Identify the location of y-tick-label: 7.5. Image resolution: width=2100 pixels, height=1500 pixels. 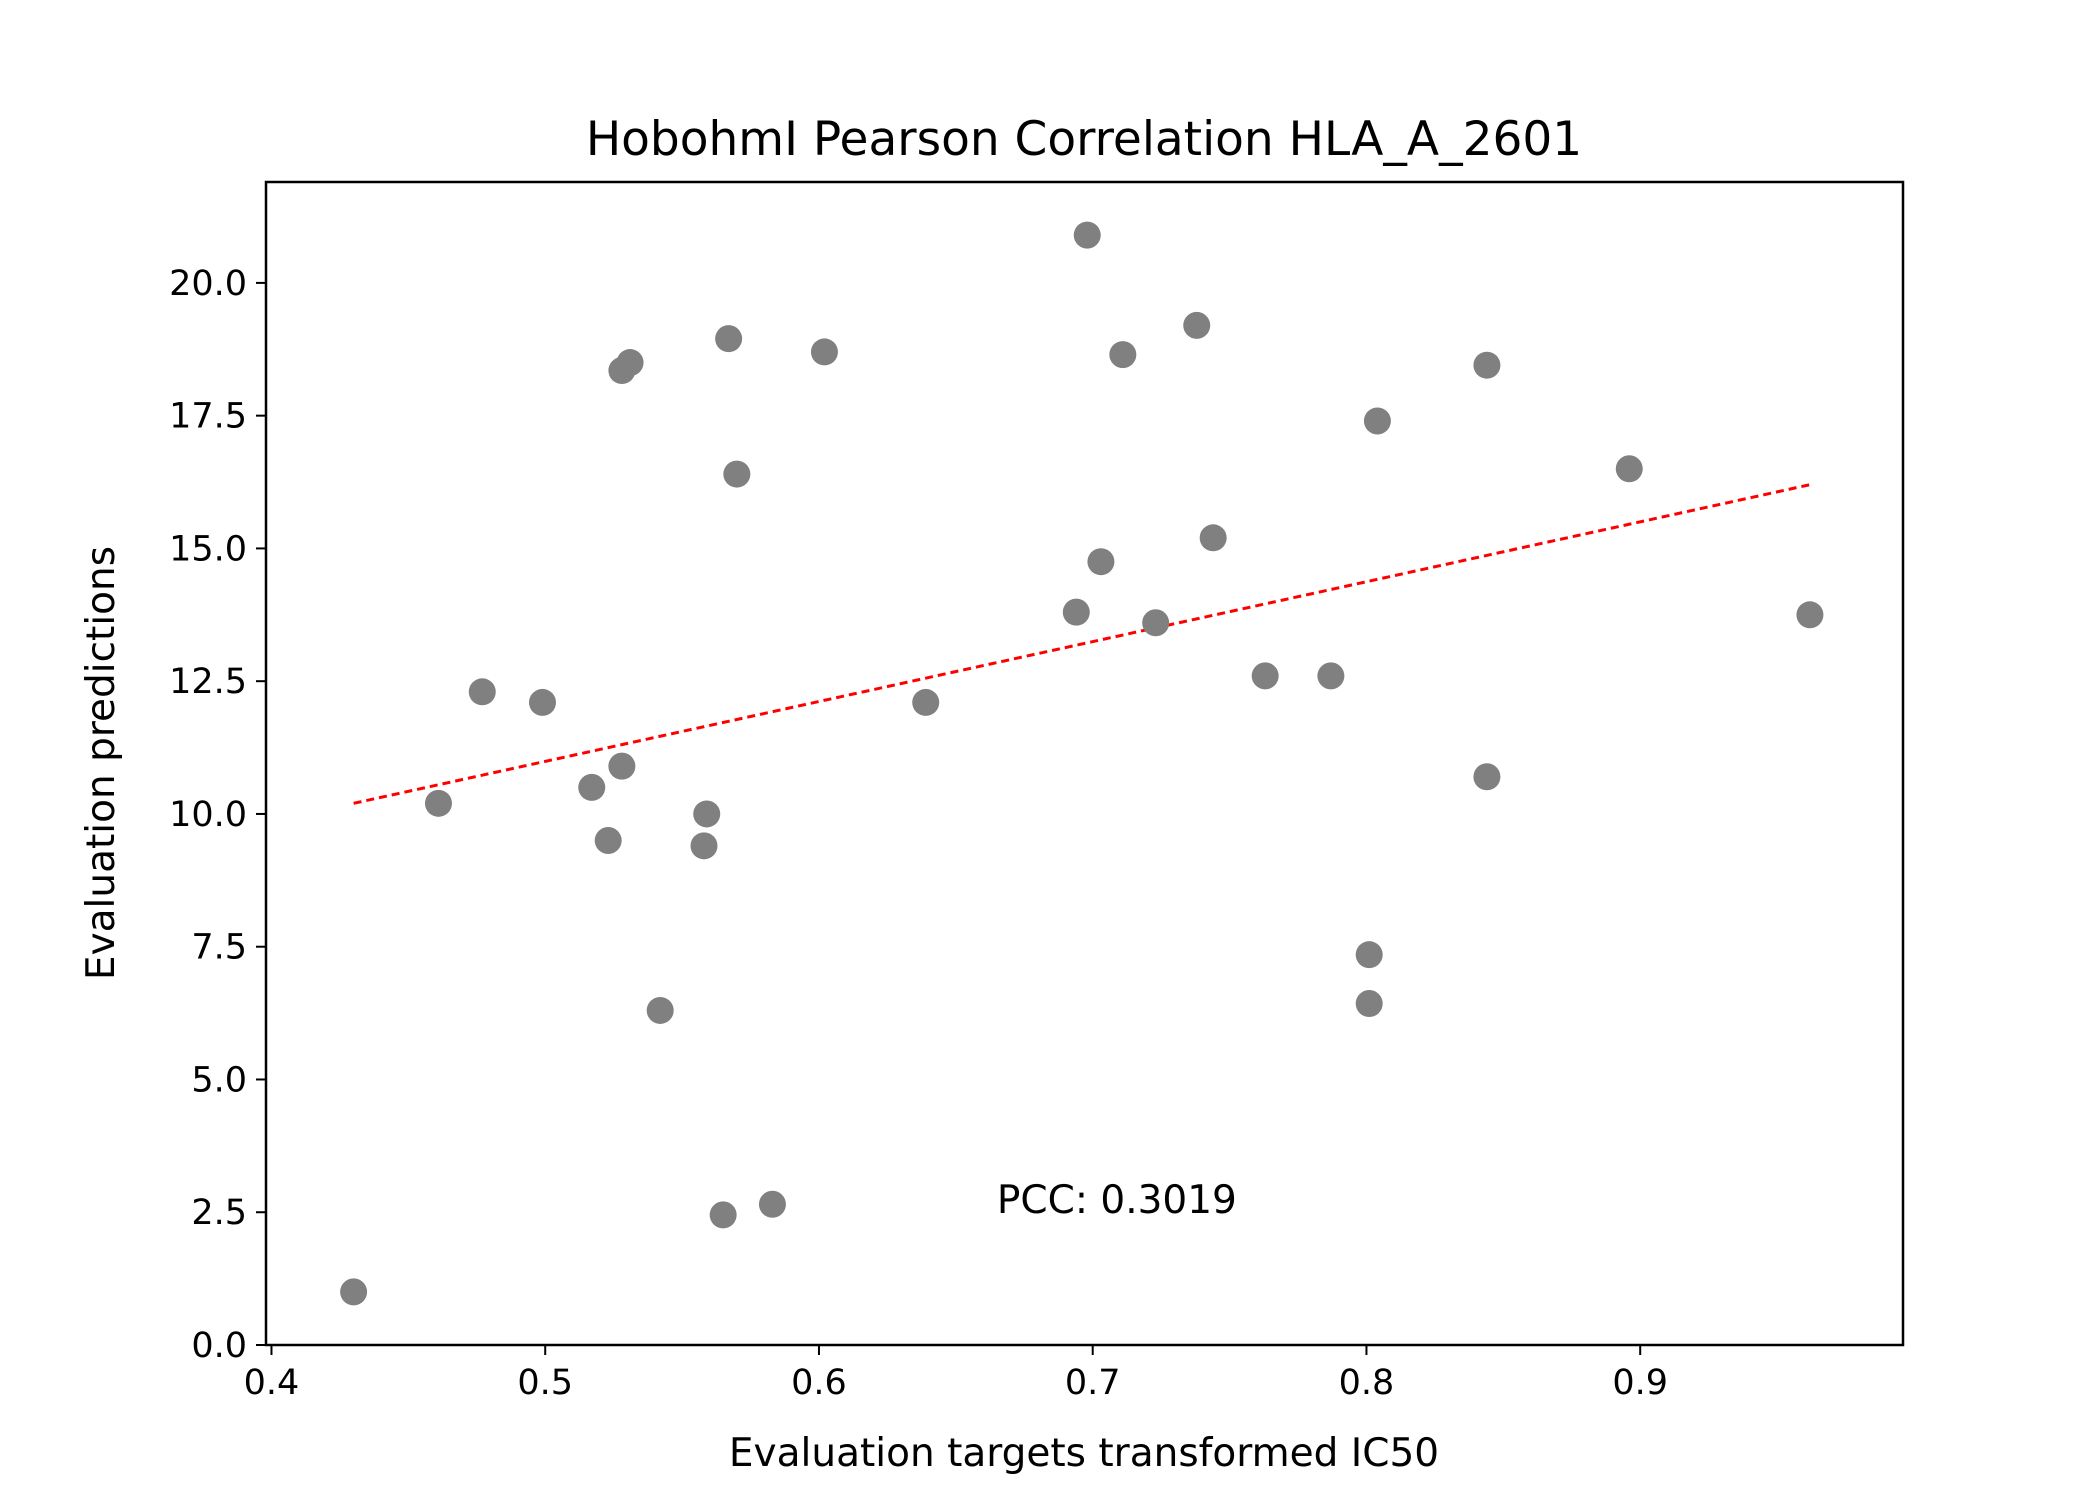
(219, 948).